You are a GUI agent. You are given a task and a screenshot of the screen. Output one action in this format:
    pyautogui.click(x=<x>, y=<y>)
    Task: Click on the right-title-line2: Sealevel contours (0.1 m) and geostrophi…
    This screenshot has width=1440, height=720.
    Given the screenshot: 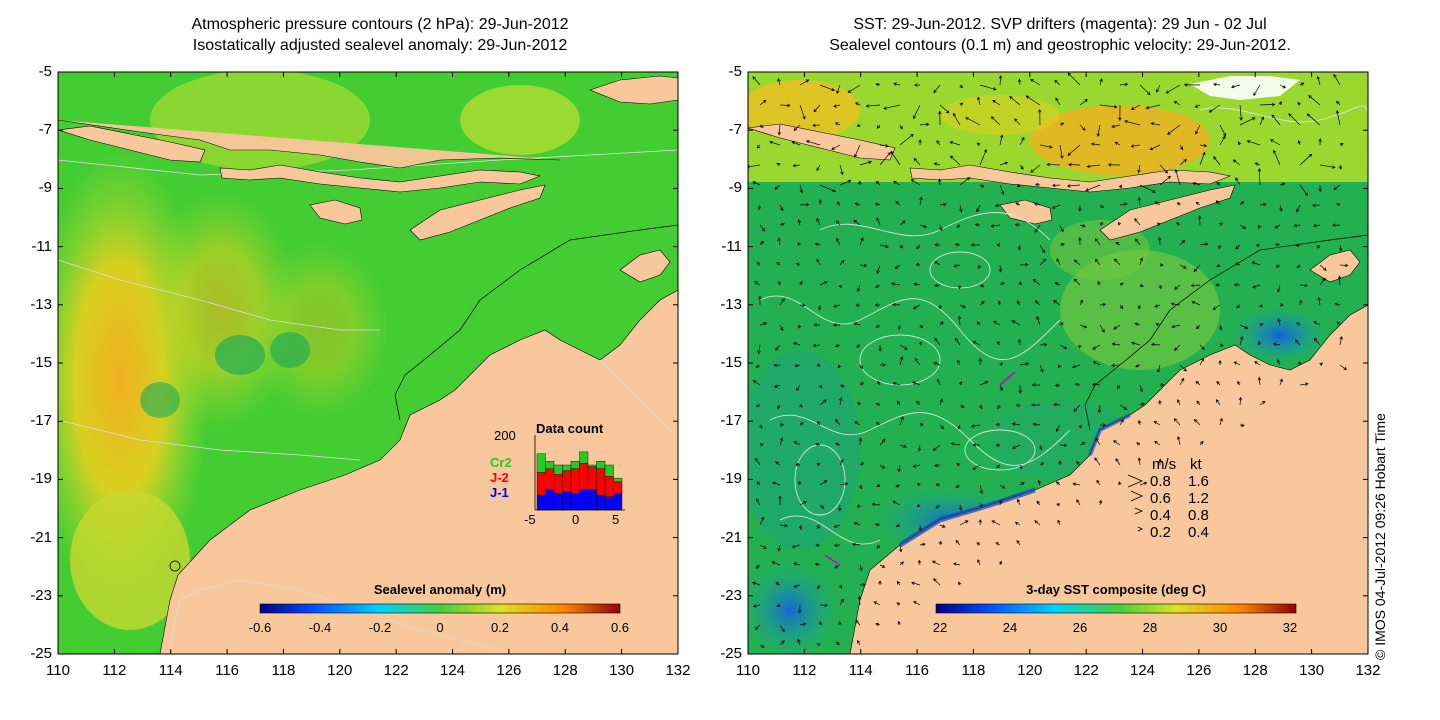 What is the action you would take?
    pyautogui.click(x=1060, y=45)
    